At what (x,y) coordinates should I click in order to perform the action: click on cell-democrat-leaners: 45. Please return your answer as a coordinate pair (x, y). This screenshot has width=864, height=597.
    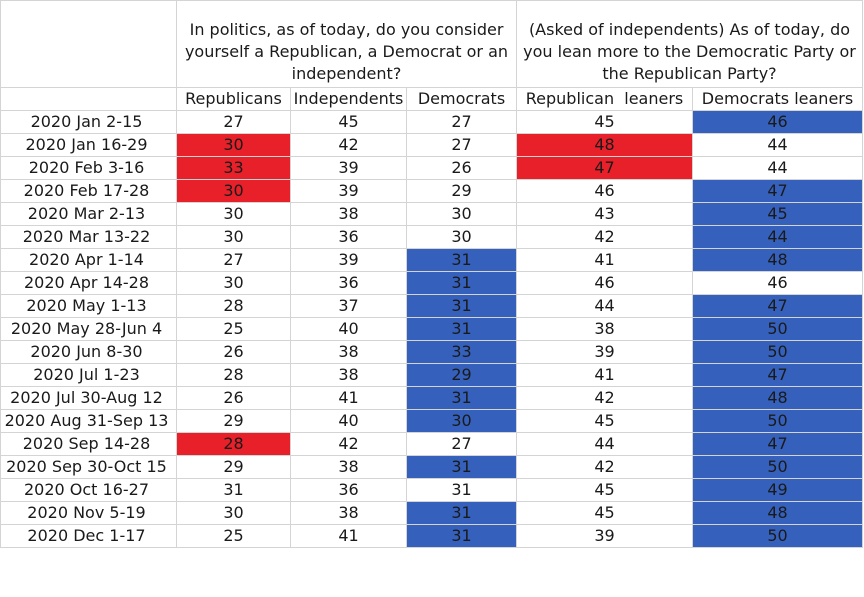
    Looking at the image, I should click on (777, 214).